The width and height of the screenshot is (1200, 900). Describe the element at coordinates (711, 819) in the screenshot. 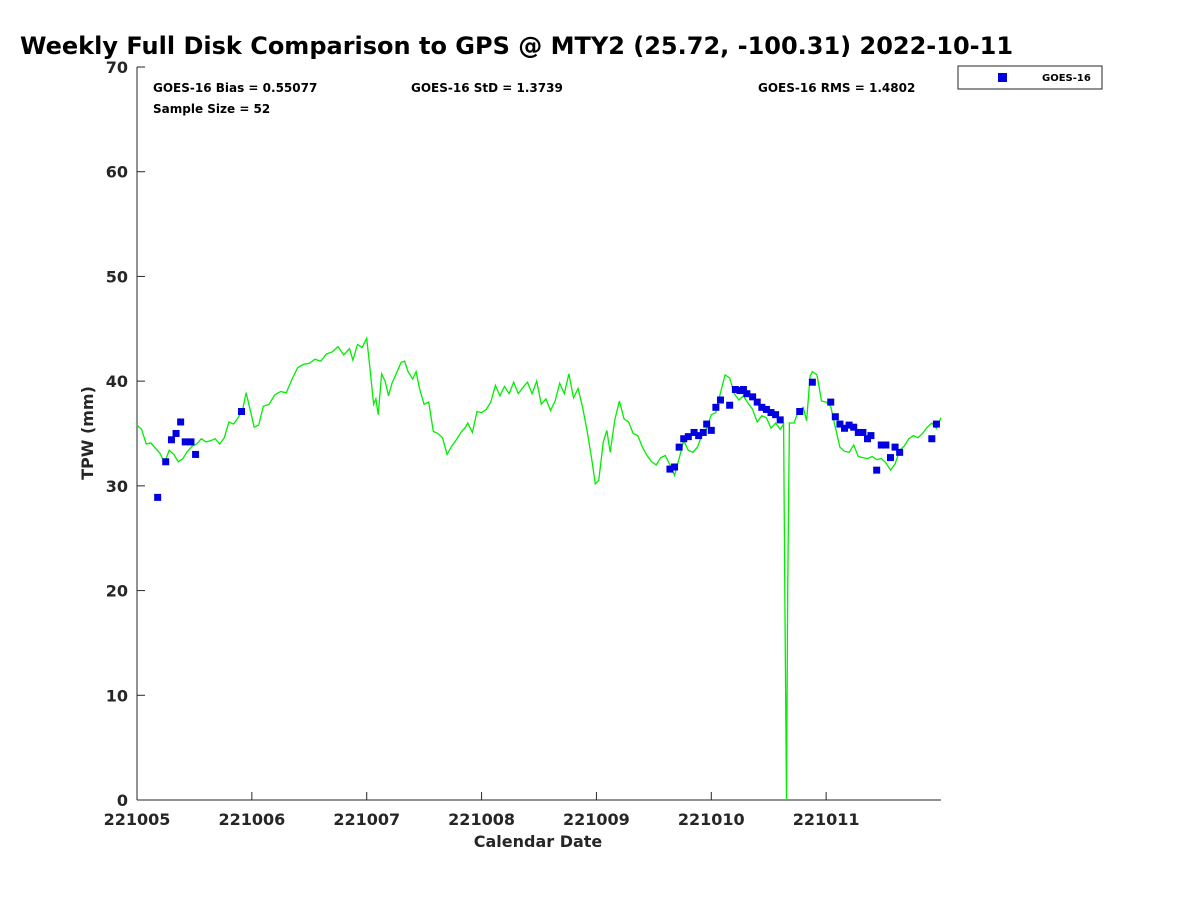

I see `x-tick-label: 221010` at that location.